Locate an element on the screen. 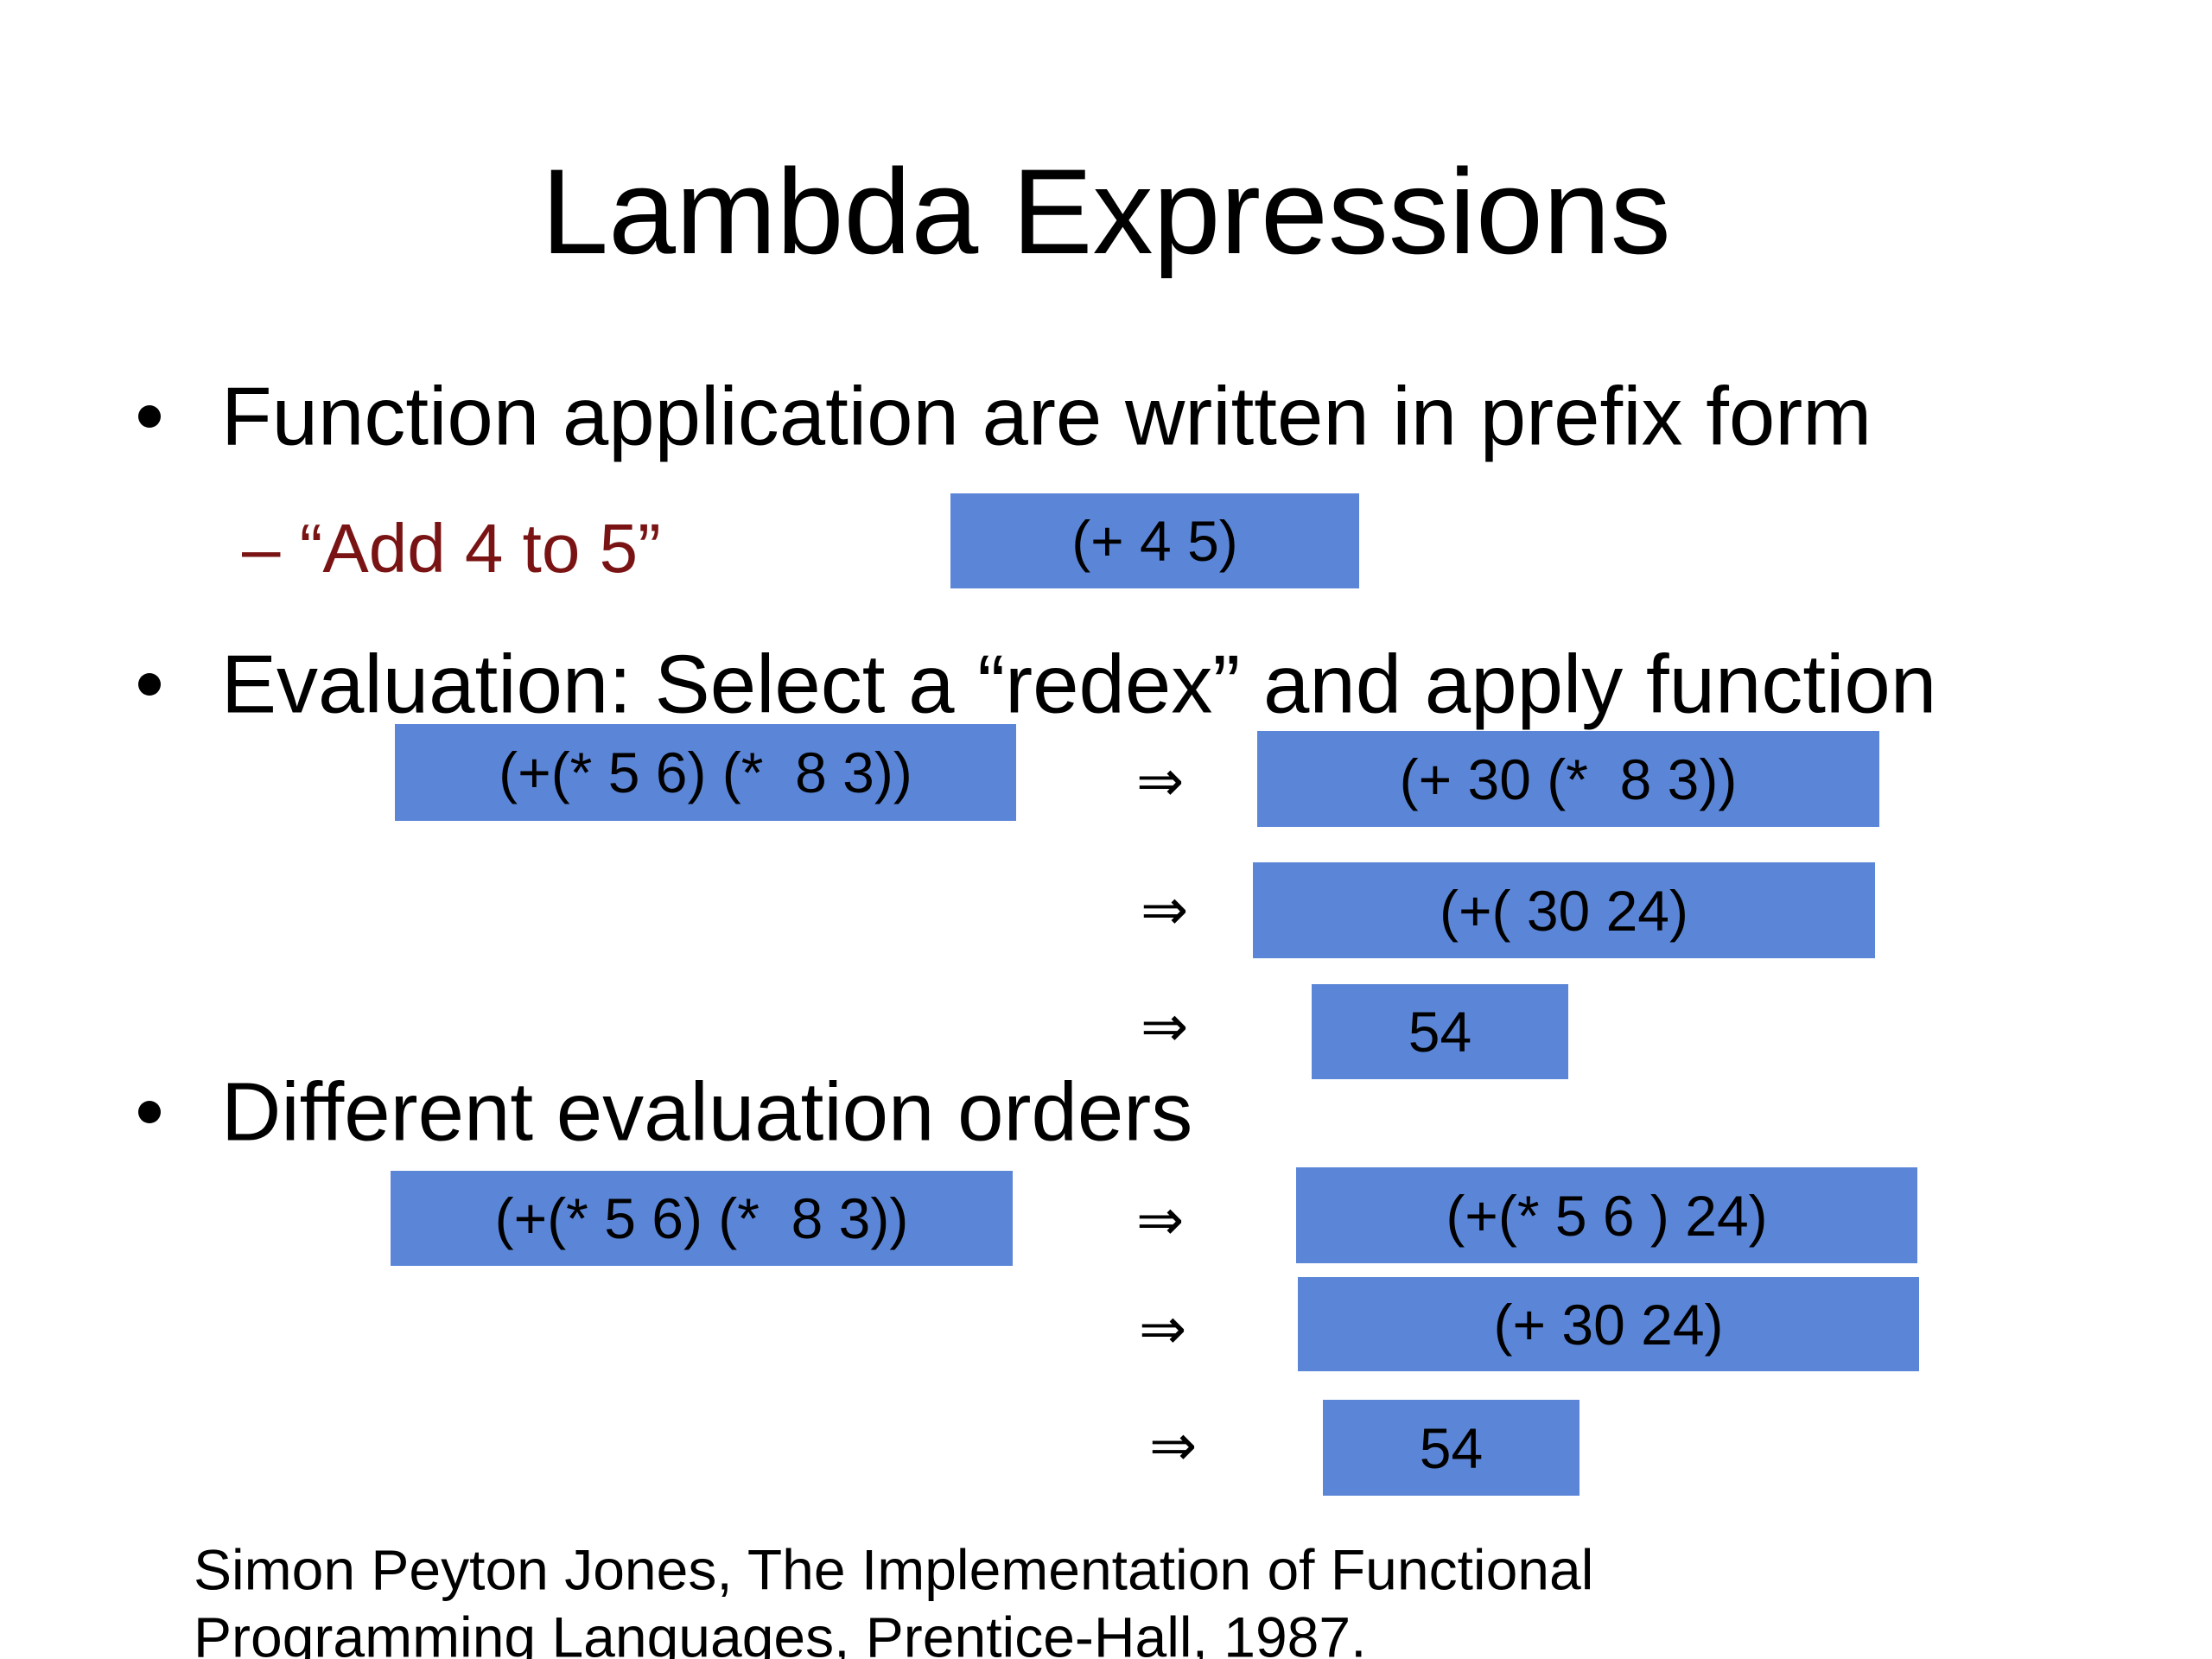 This screenshot has width=2212, height=1659. sub-bullet: – “Add 4 to 5” is located at coordinates (451, 548).